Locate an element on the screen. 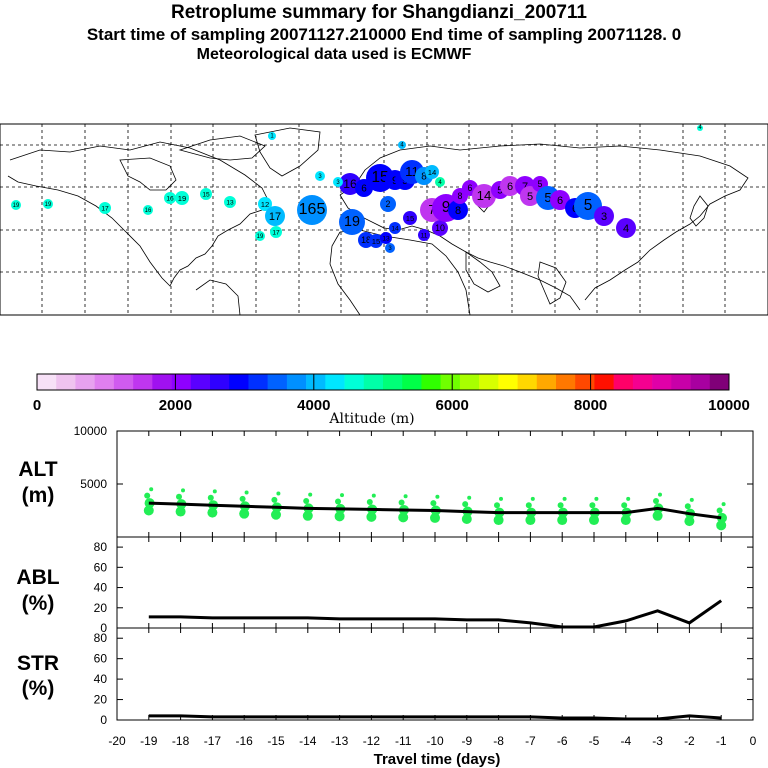  panel-title: ALT is located at coordinates (37, 469).